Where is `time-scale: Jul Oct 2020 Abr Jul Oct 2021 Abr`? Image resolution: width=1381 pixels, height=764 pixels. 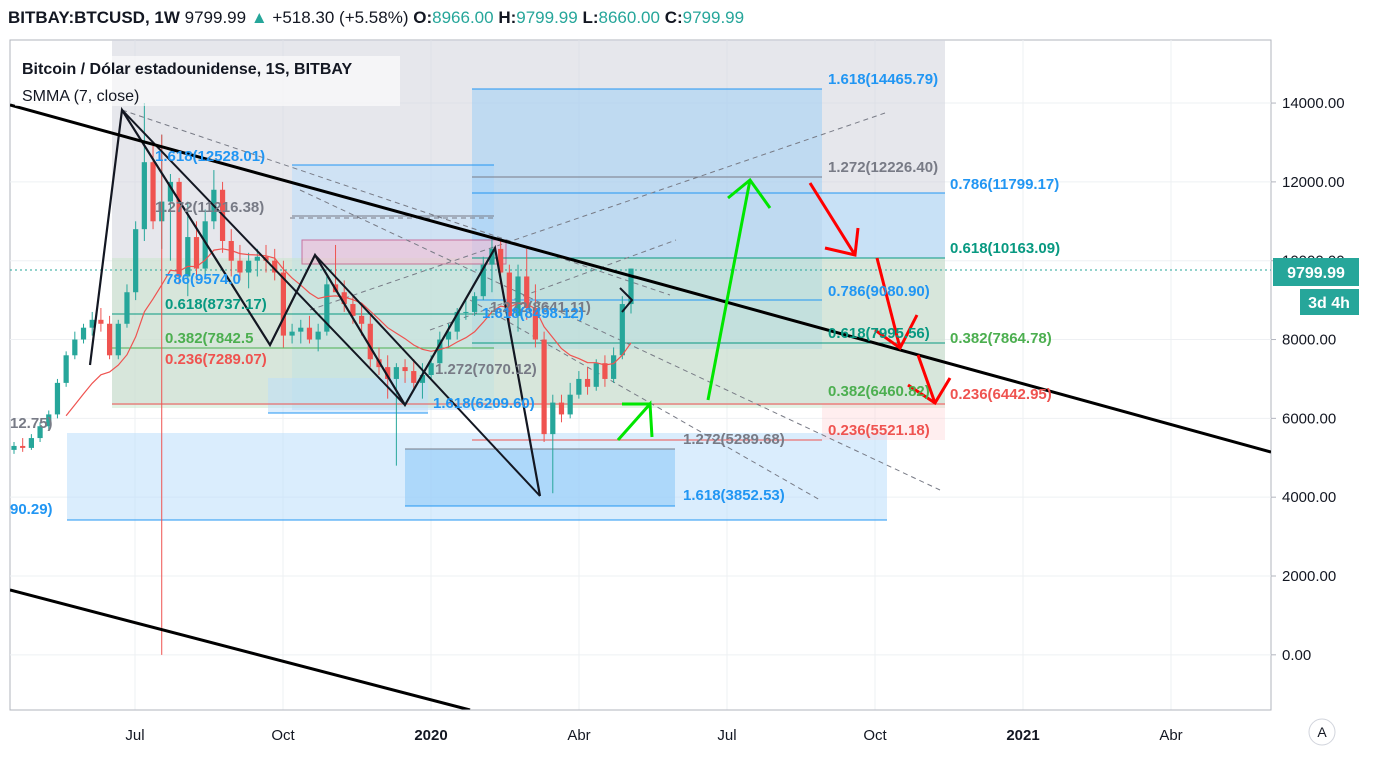 time-scale: Jul Oct 2020 Abr Jul Oct 2021 Abr is located at coordinates (653, 735).